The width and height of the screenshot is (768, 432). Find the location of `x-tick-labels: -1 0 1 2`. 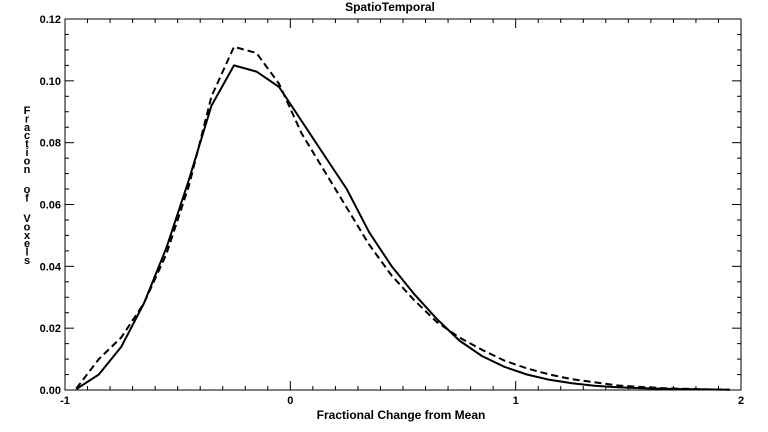

x-tick-labels: -1 0 1 2 is located at coordinates (402, 401).